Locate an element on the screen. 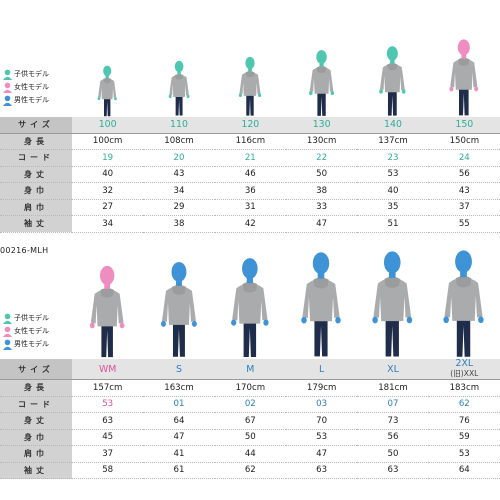 Image resolution: width=500 pixels, height=500 pixels. height-cell: 163cm is located at coordinates (179, 388).